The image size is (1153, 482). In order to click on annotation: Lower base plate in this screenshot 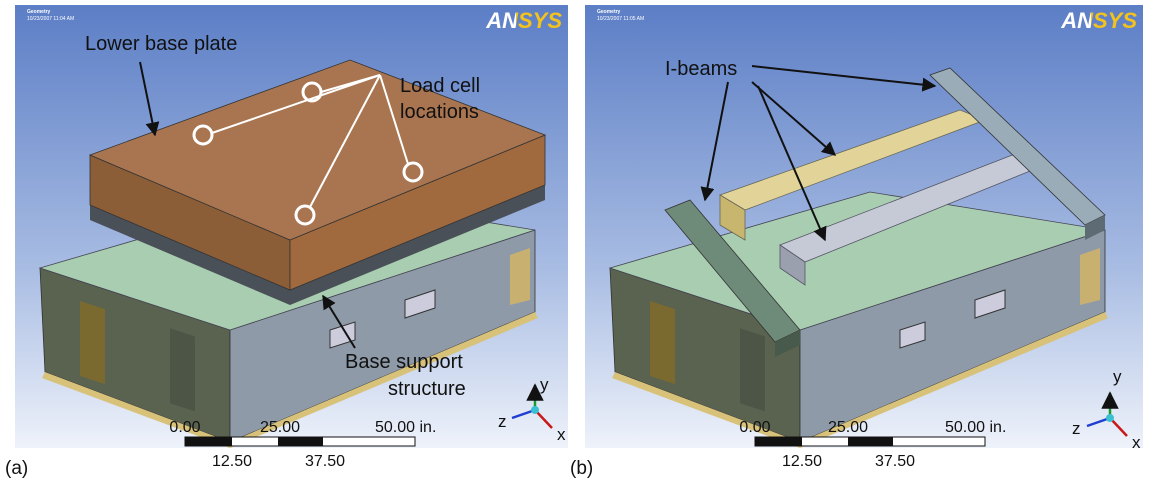, I will do `click(161, 44)`.